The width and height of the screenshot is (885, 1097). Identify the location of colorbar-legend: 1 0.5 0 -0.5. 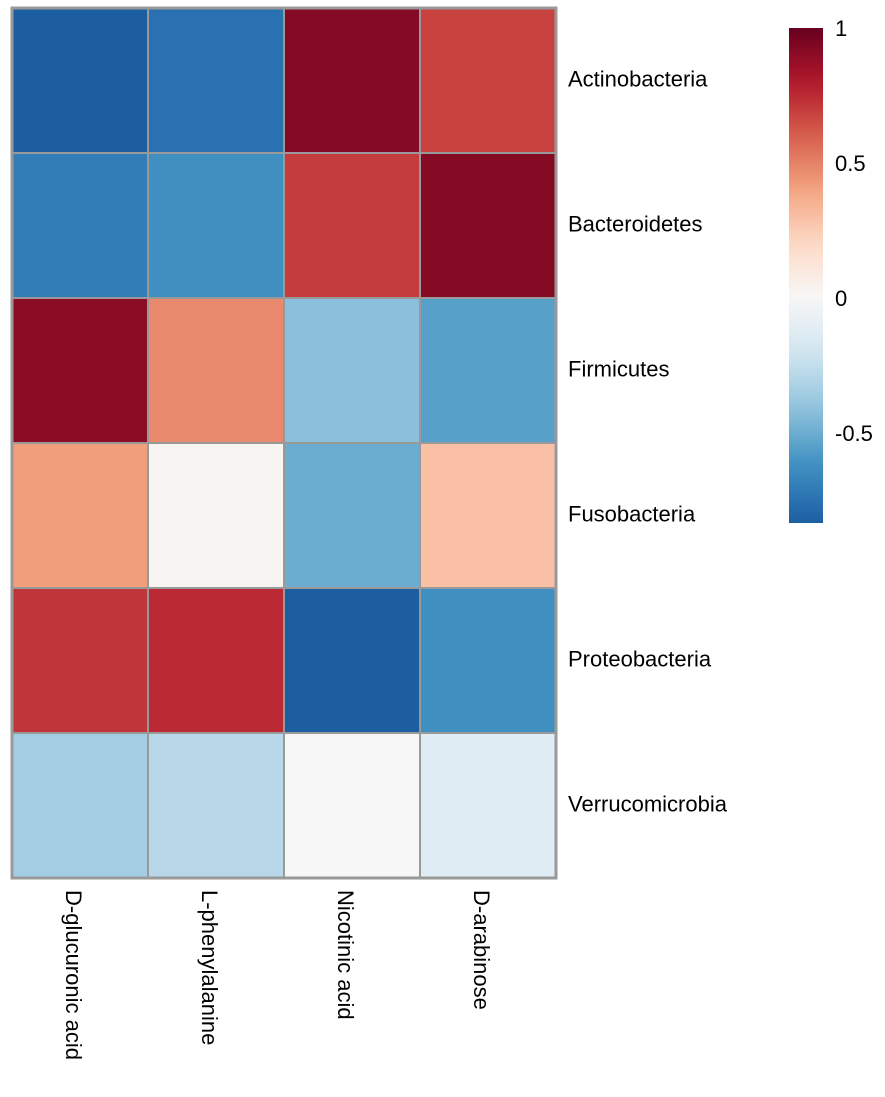
(831, 269).